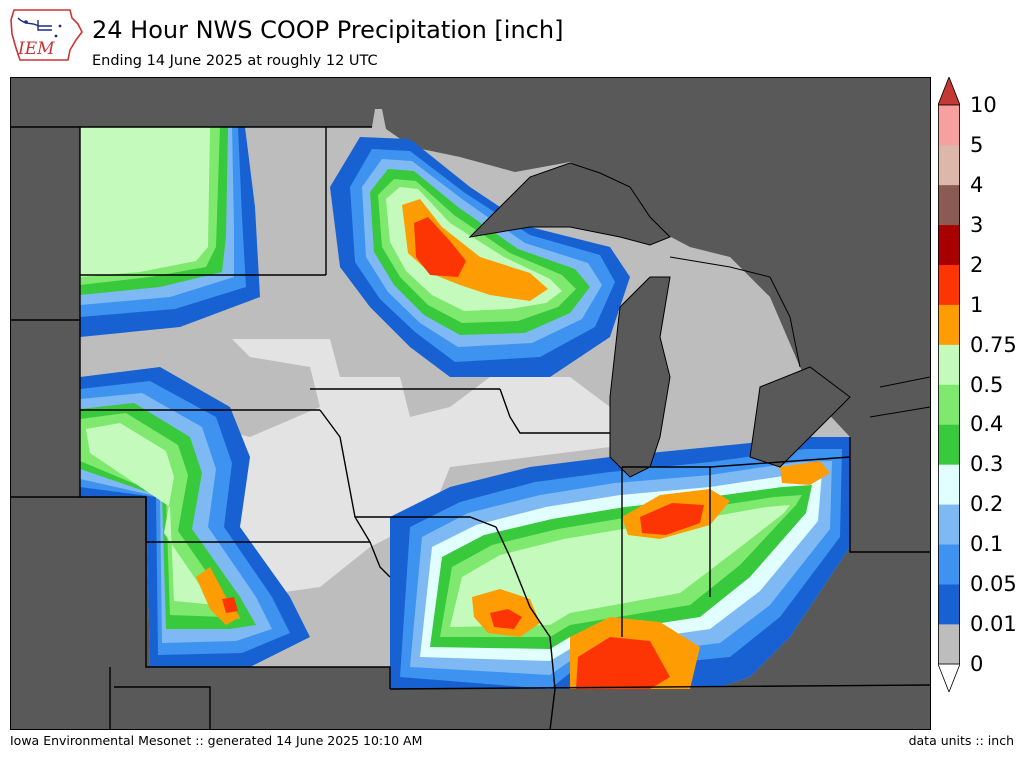 The width and height of the screenshot is (1024, 768). Describe the element at coordinates (235, 61) in the screenshot. I see `map-subtitle: Ending 14 June 2025 at roughly 12 UTC` at that location.